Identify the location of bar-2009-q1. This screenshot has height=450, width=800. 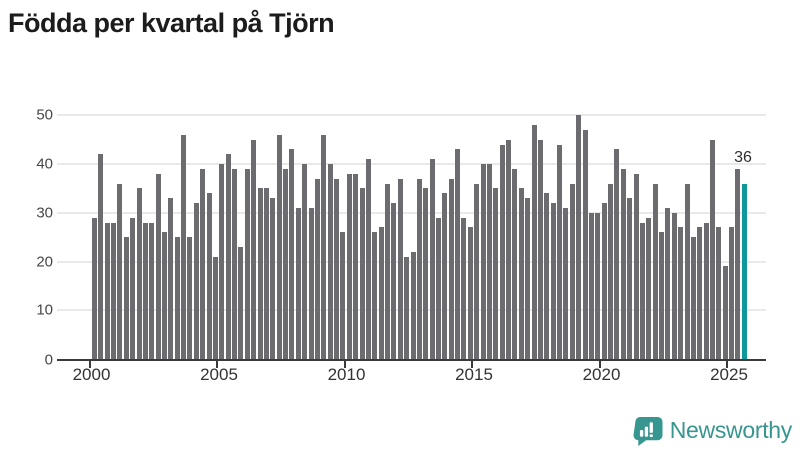
(324, 246).